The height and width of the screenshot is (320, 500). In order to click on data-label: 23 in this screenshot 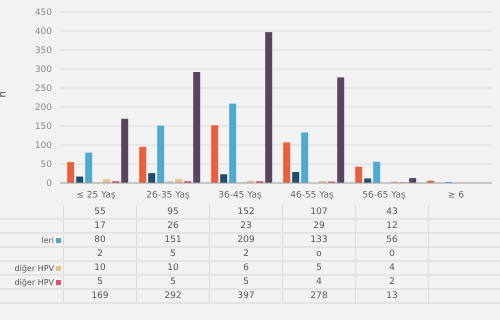, I will do `click(246, 226)`.